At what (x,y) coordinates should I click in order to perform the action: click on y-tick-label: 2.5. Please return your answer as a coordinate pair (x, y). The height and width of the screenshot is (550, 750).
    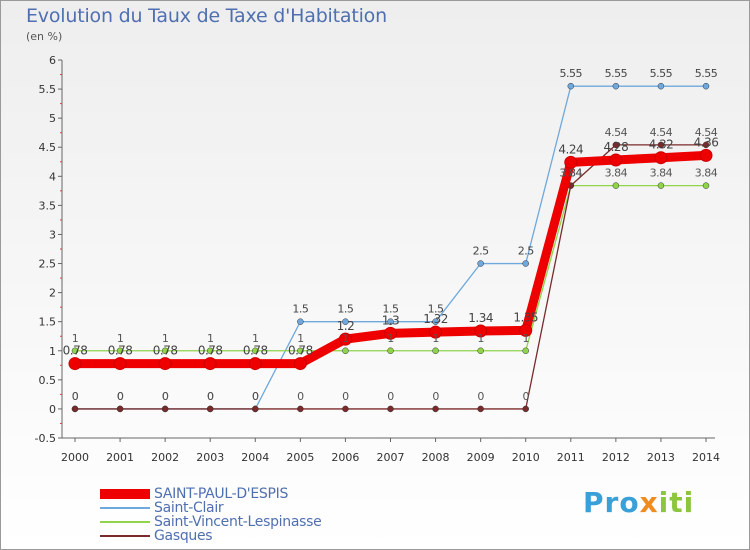
    Looking at the image, I should click on (48, 264).